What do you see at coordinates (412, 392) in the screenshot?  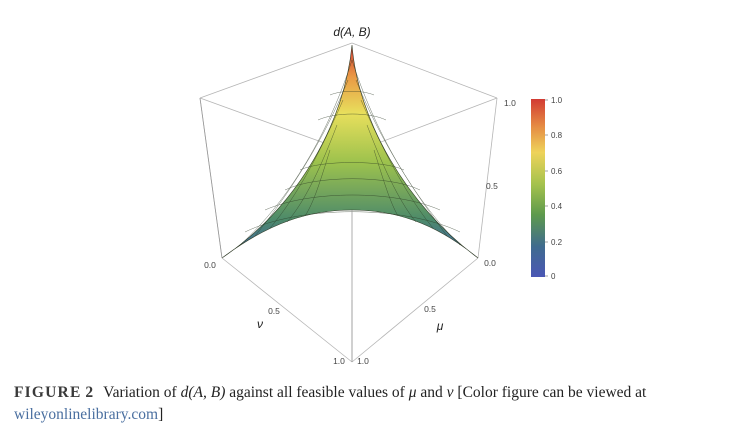 I see `caption-math: μ` at bounding box center [412, 392].